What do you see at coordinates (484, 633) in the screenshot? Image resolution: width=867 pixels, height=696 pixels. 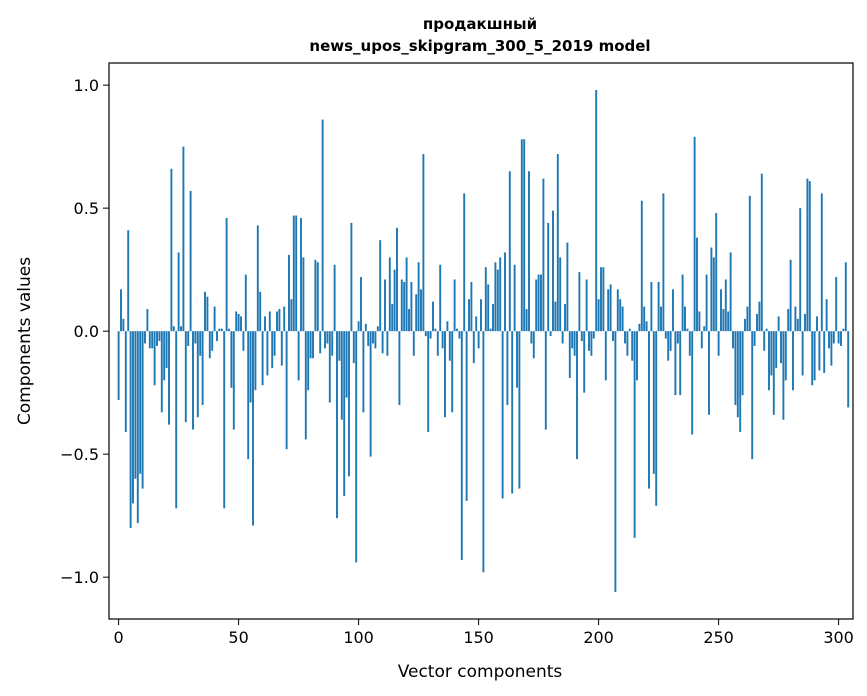 I see `x-axis-ticks: 0 50 100 150 200 250 300` at bounding box center [484, 633].